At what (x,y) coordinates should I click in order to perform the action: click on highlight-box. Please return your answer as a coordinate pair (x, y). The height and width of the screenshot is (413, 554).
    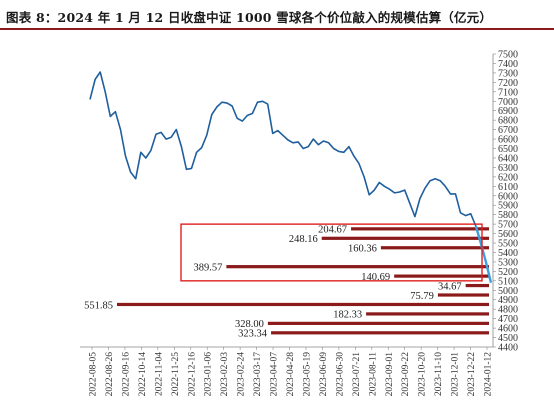
    Looking at the image, I should click on (331, 252).